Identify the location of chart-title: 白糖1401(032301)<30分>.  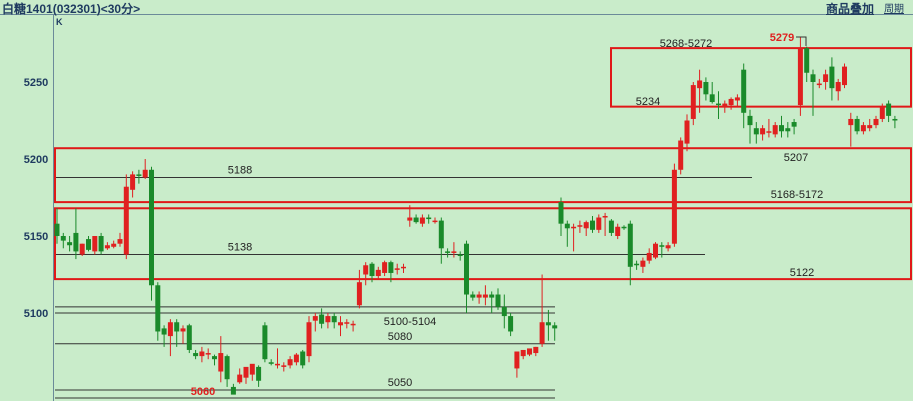
(71, 9).